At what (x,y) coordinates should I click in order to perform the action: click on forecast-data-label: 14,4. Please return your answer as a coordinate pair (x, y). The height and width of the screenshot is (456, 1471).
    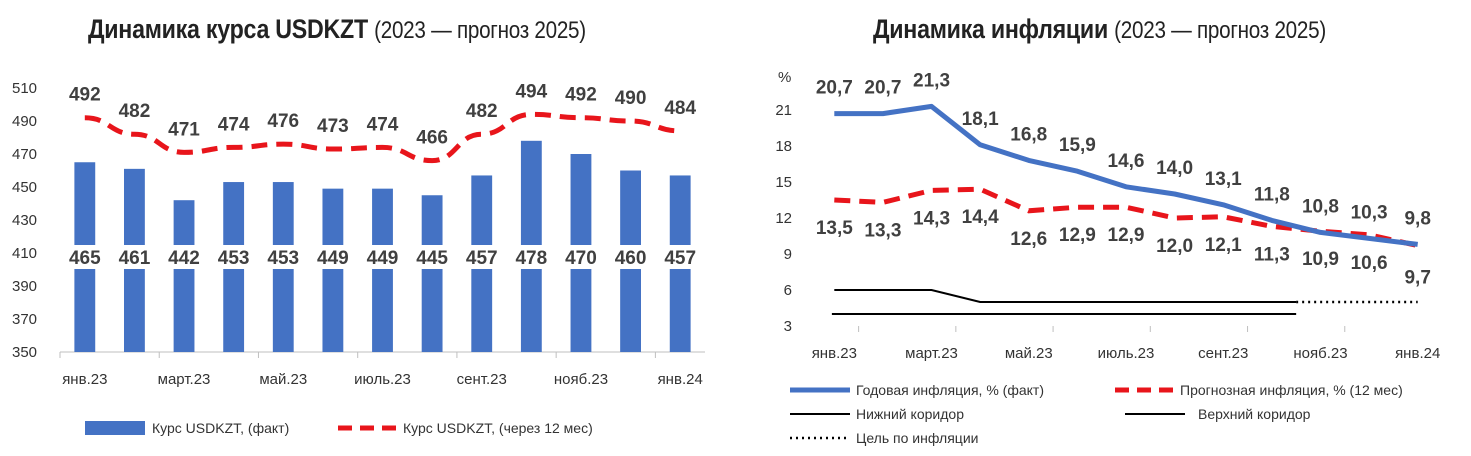
    Looking at the image, I should click on (980, 217).